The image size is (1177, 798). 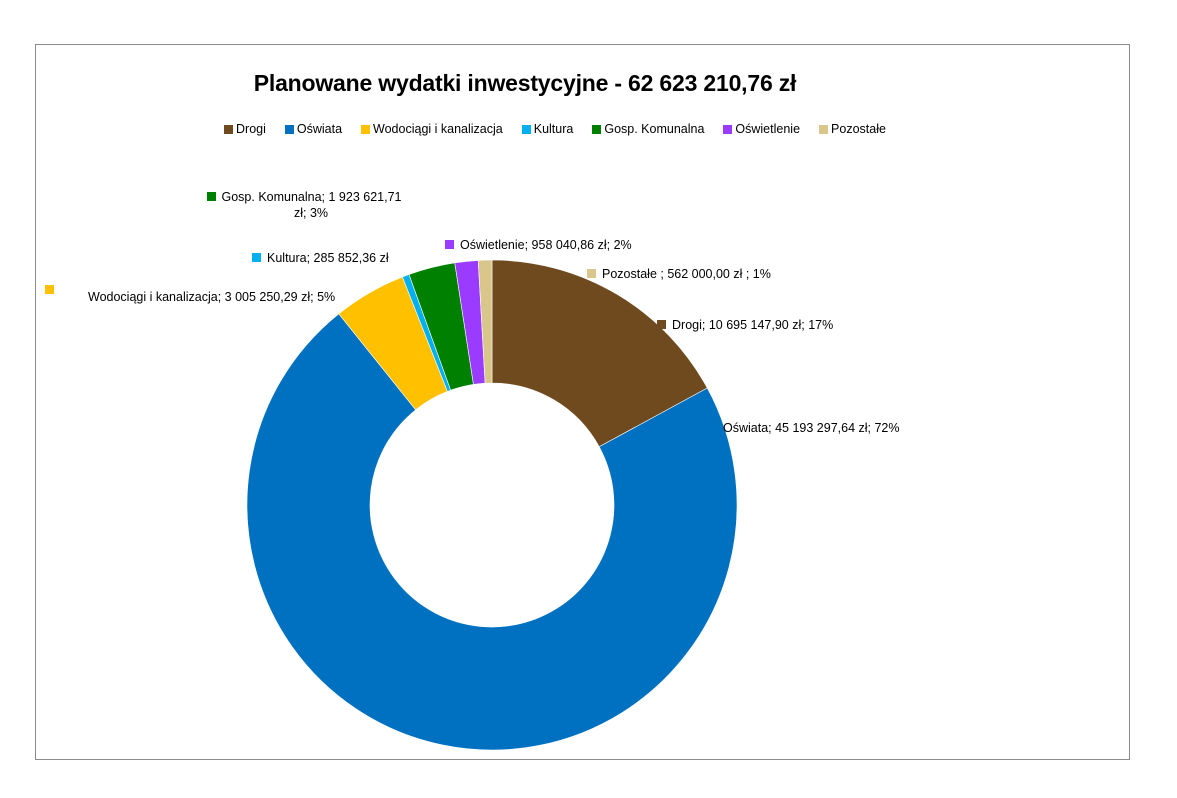 I want to click on legend-item-drogi: Drogi, so click(x=245, y=129).